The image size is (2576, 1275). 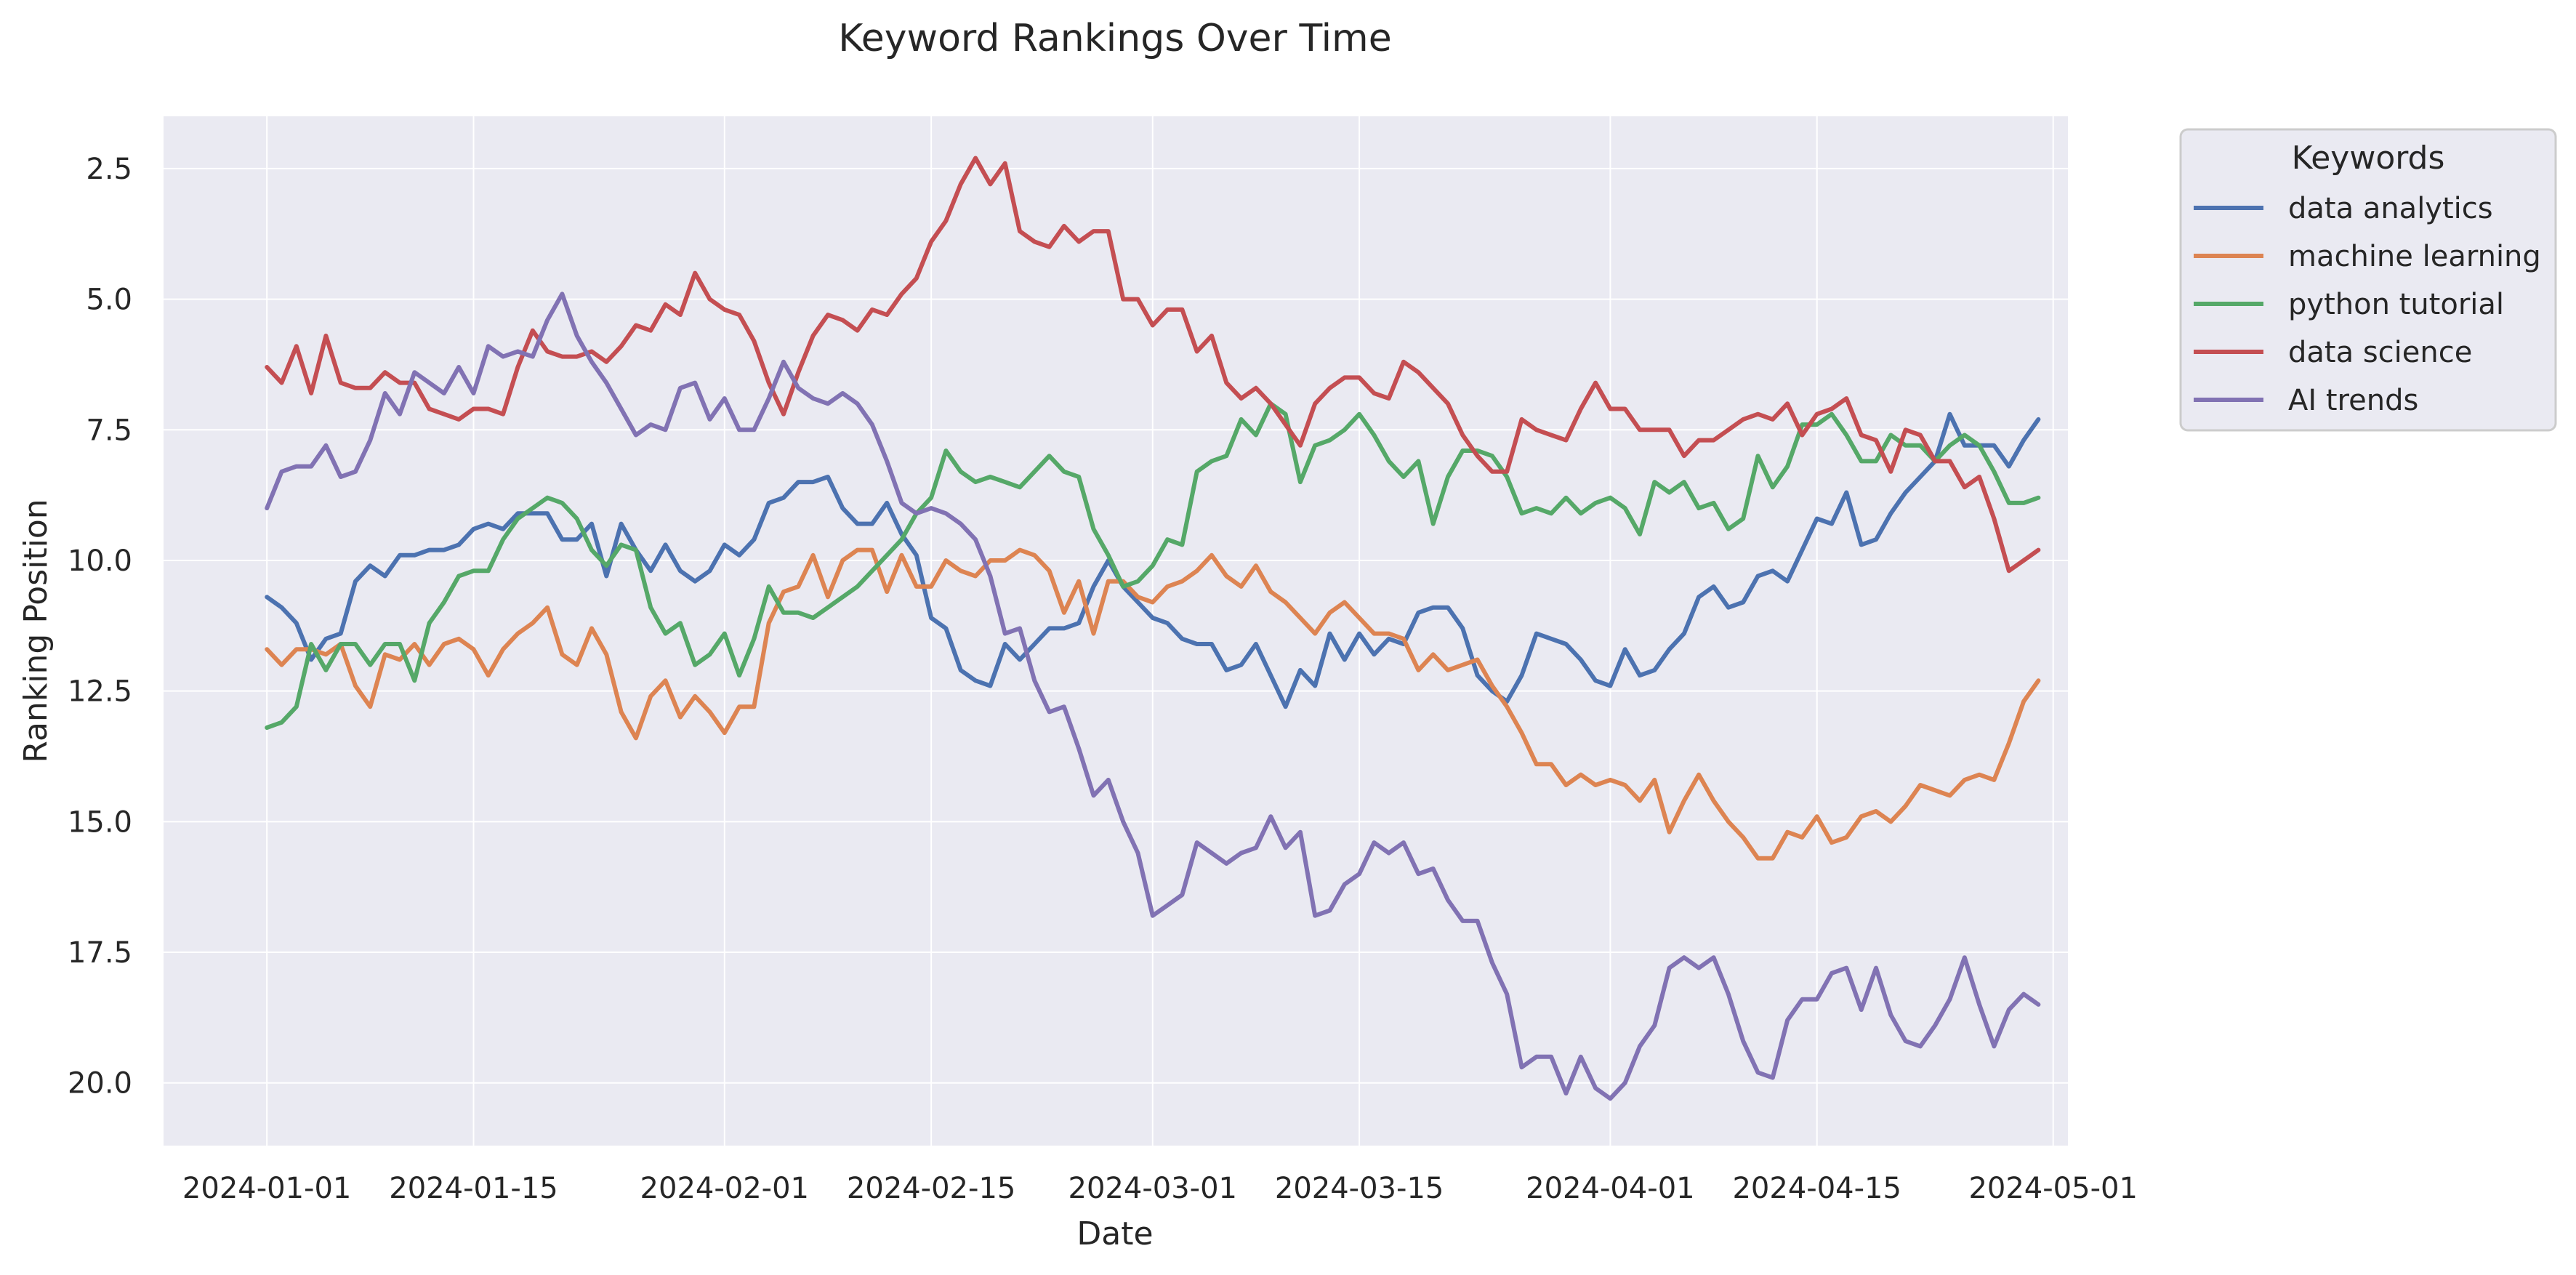 I want to click on y-axis: 2.5 5.0 7.5 10.0 12.5 15.0 17.5 20.0, so click(x=100, y=627).